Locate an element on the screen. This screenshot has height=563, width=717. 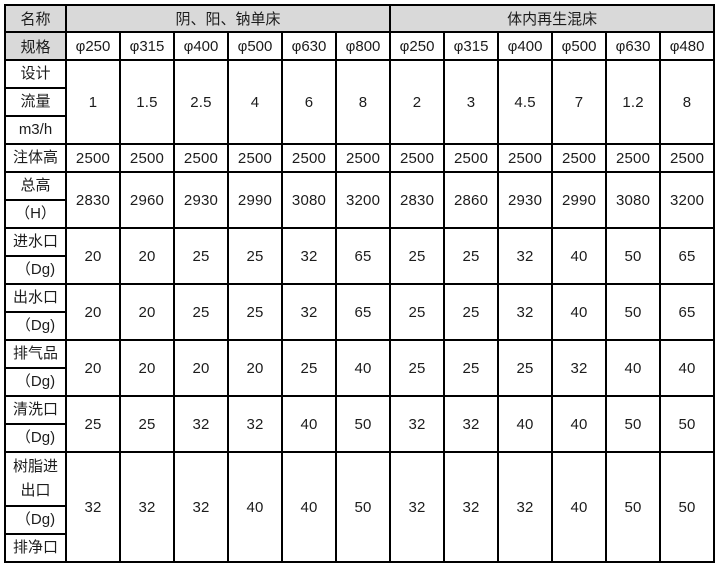
row-label-sub: 进水口 is located at coordinates (35, 242).